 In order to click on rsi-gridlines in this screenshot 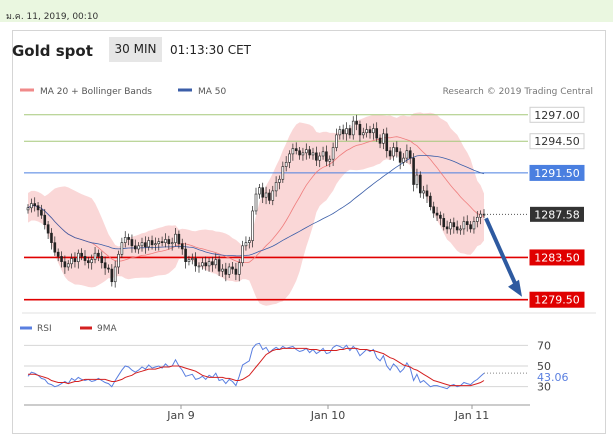, I will do `click(276, 366)`.